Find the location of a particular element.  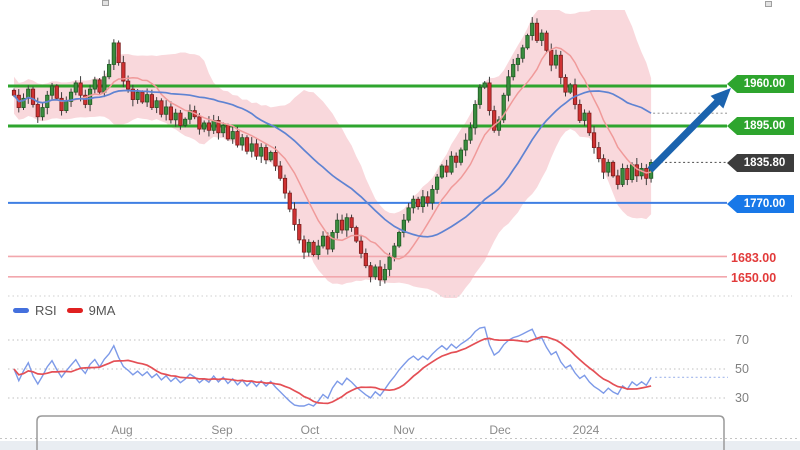

rsi-signal-line is located at coordinates (332, 370).